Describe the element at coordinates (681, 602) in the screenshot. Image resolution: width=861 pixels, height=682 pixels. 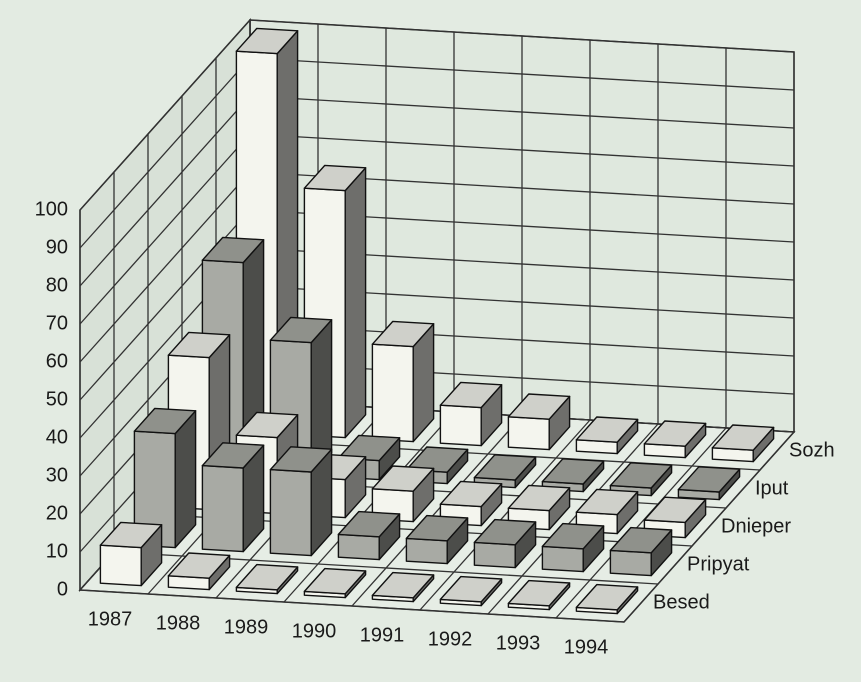
I see `legend-label: Besed` at that location.